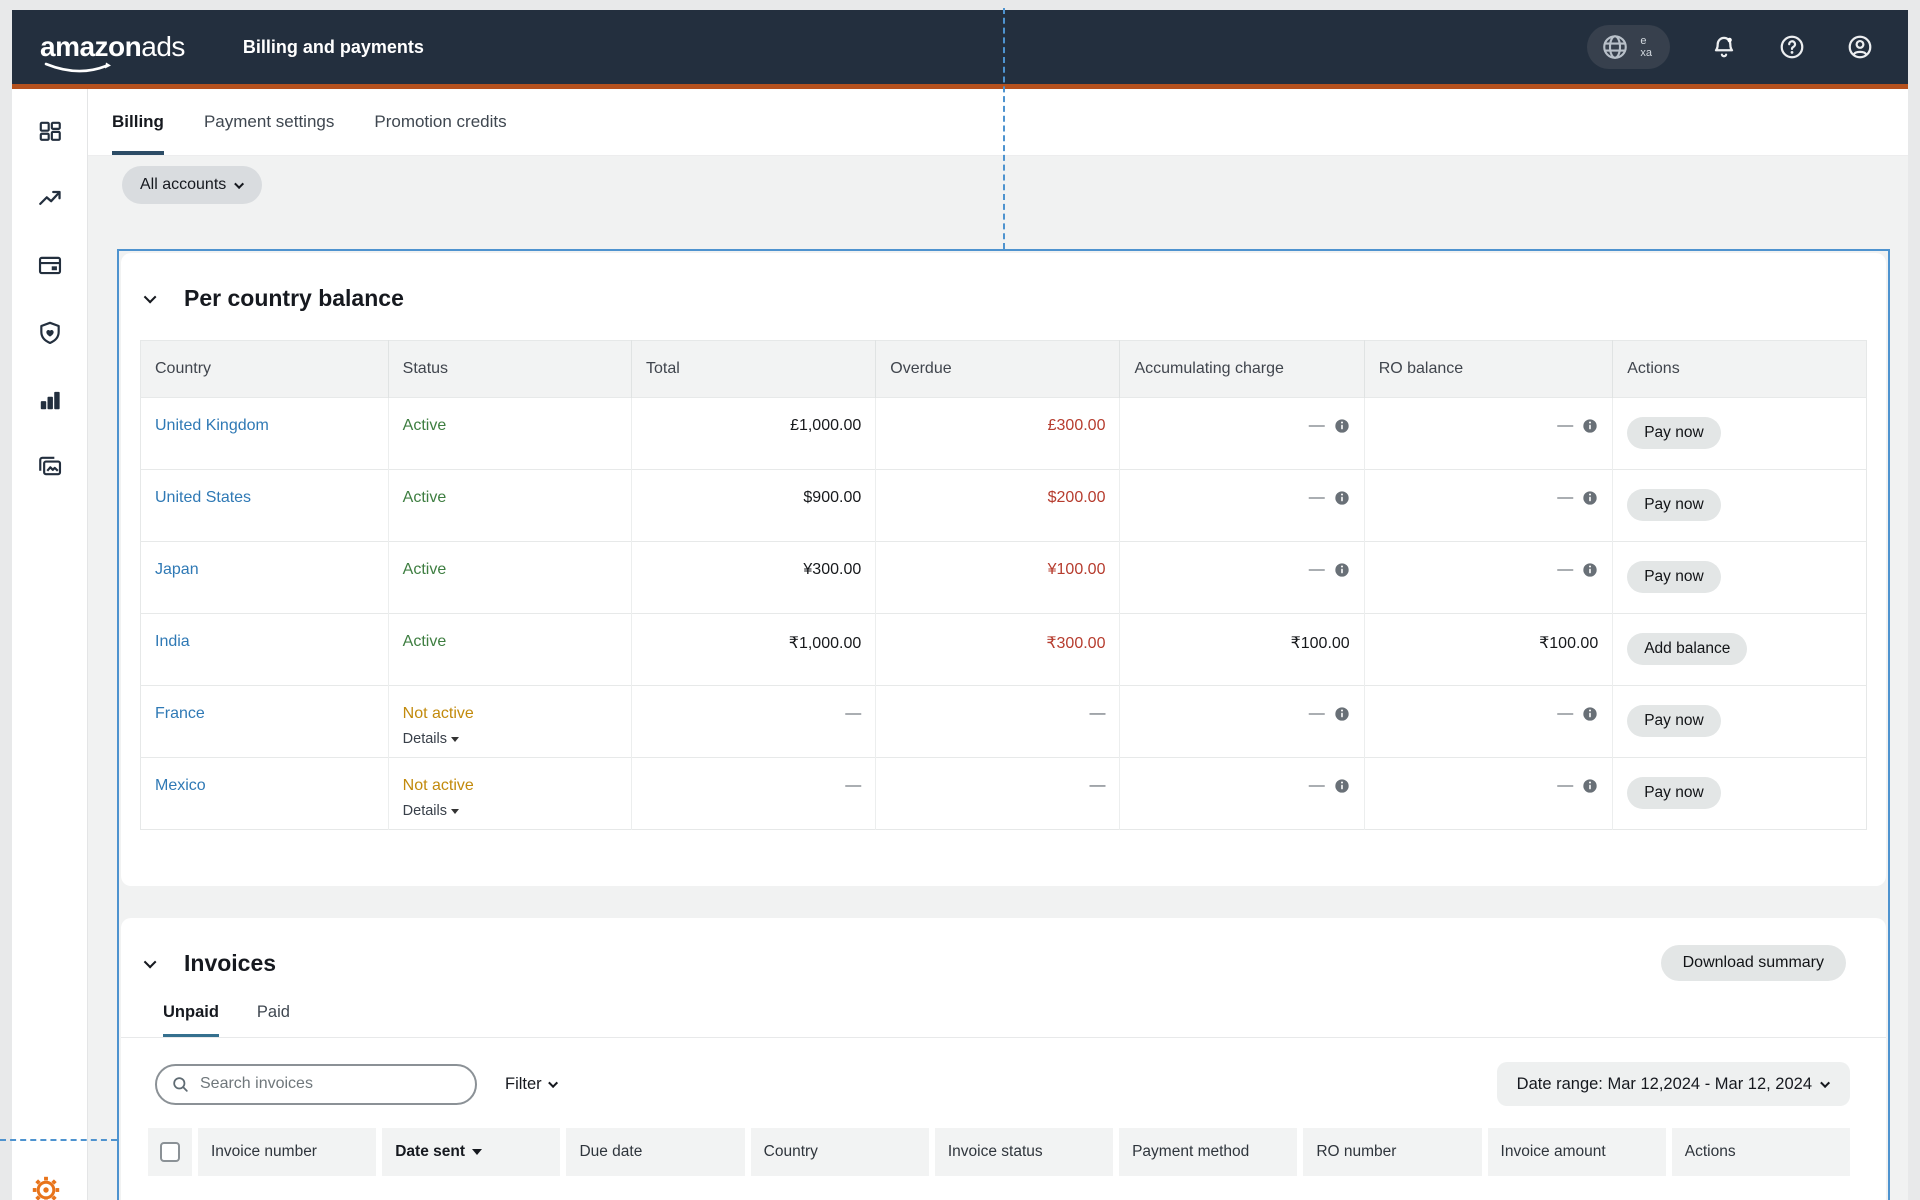  What do you see at coordinates (509, 369) in the screenshot?
I see `col-status: Status` at bounding box center [509, 369].